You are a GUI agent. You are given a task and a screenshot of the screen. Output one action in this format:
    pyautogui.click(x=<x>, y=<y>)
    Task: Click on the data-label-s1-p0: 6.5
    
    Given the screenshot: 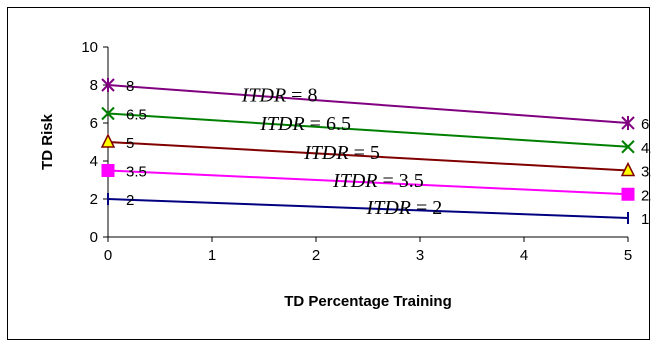 What is the action you would take?
    pyautogui.click(x=136, y=115)
    